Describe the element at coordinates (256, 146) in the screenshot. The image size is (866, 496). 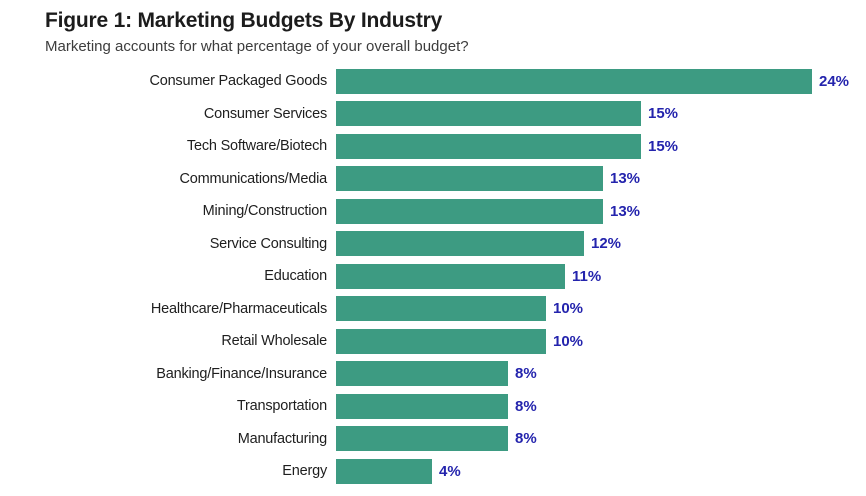
I see `category-label: Tech Software/Biotech` at that location.